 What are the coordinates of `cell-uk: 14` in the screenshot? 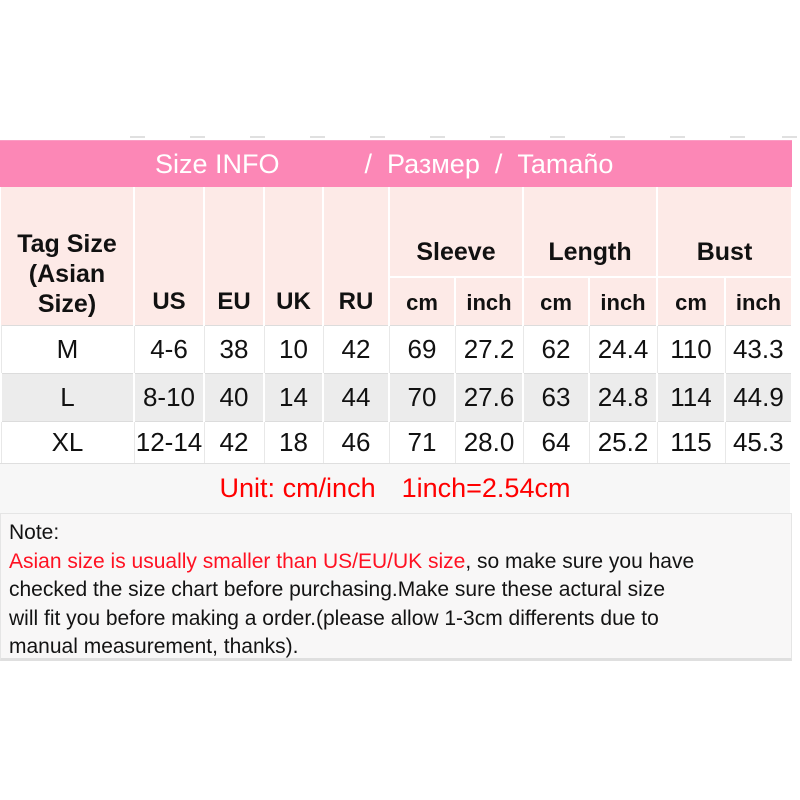 It's located at (293, 396).